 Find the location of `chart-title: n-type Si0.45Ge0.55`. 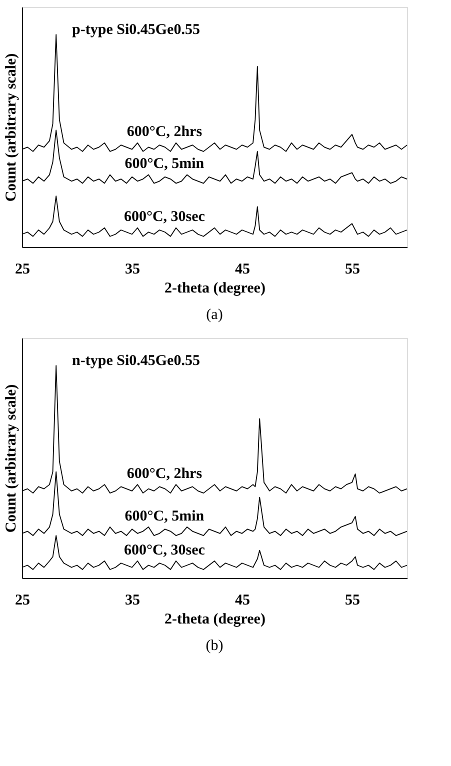

chart-title: n-type Si0.45Ge0.55 is located at coordinates (136, 361).